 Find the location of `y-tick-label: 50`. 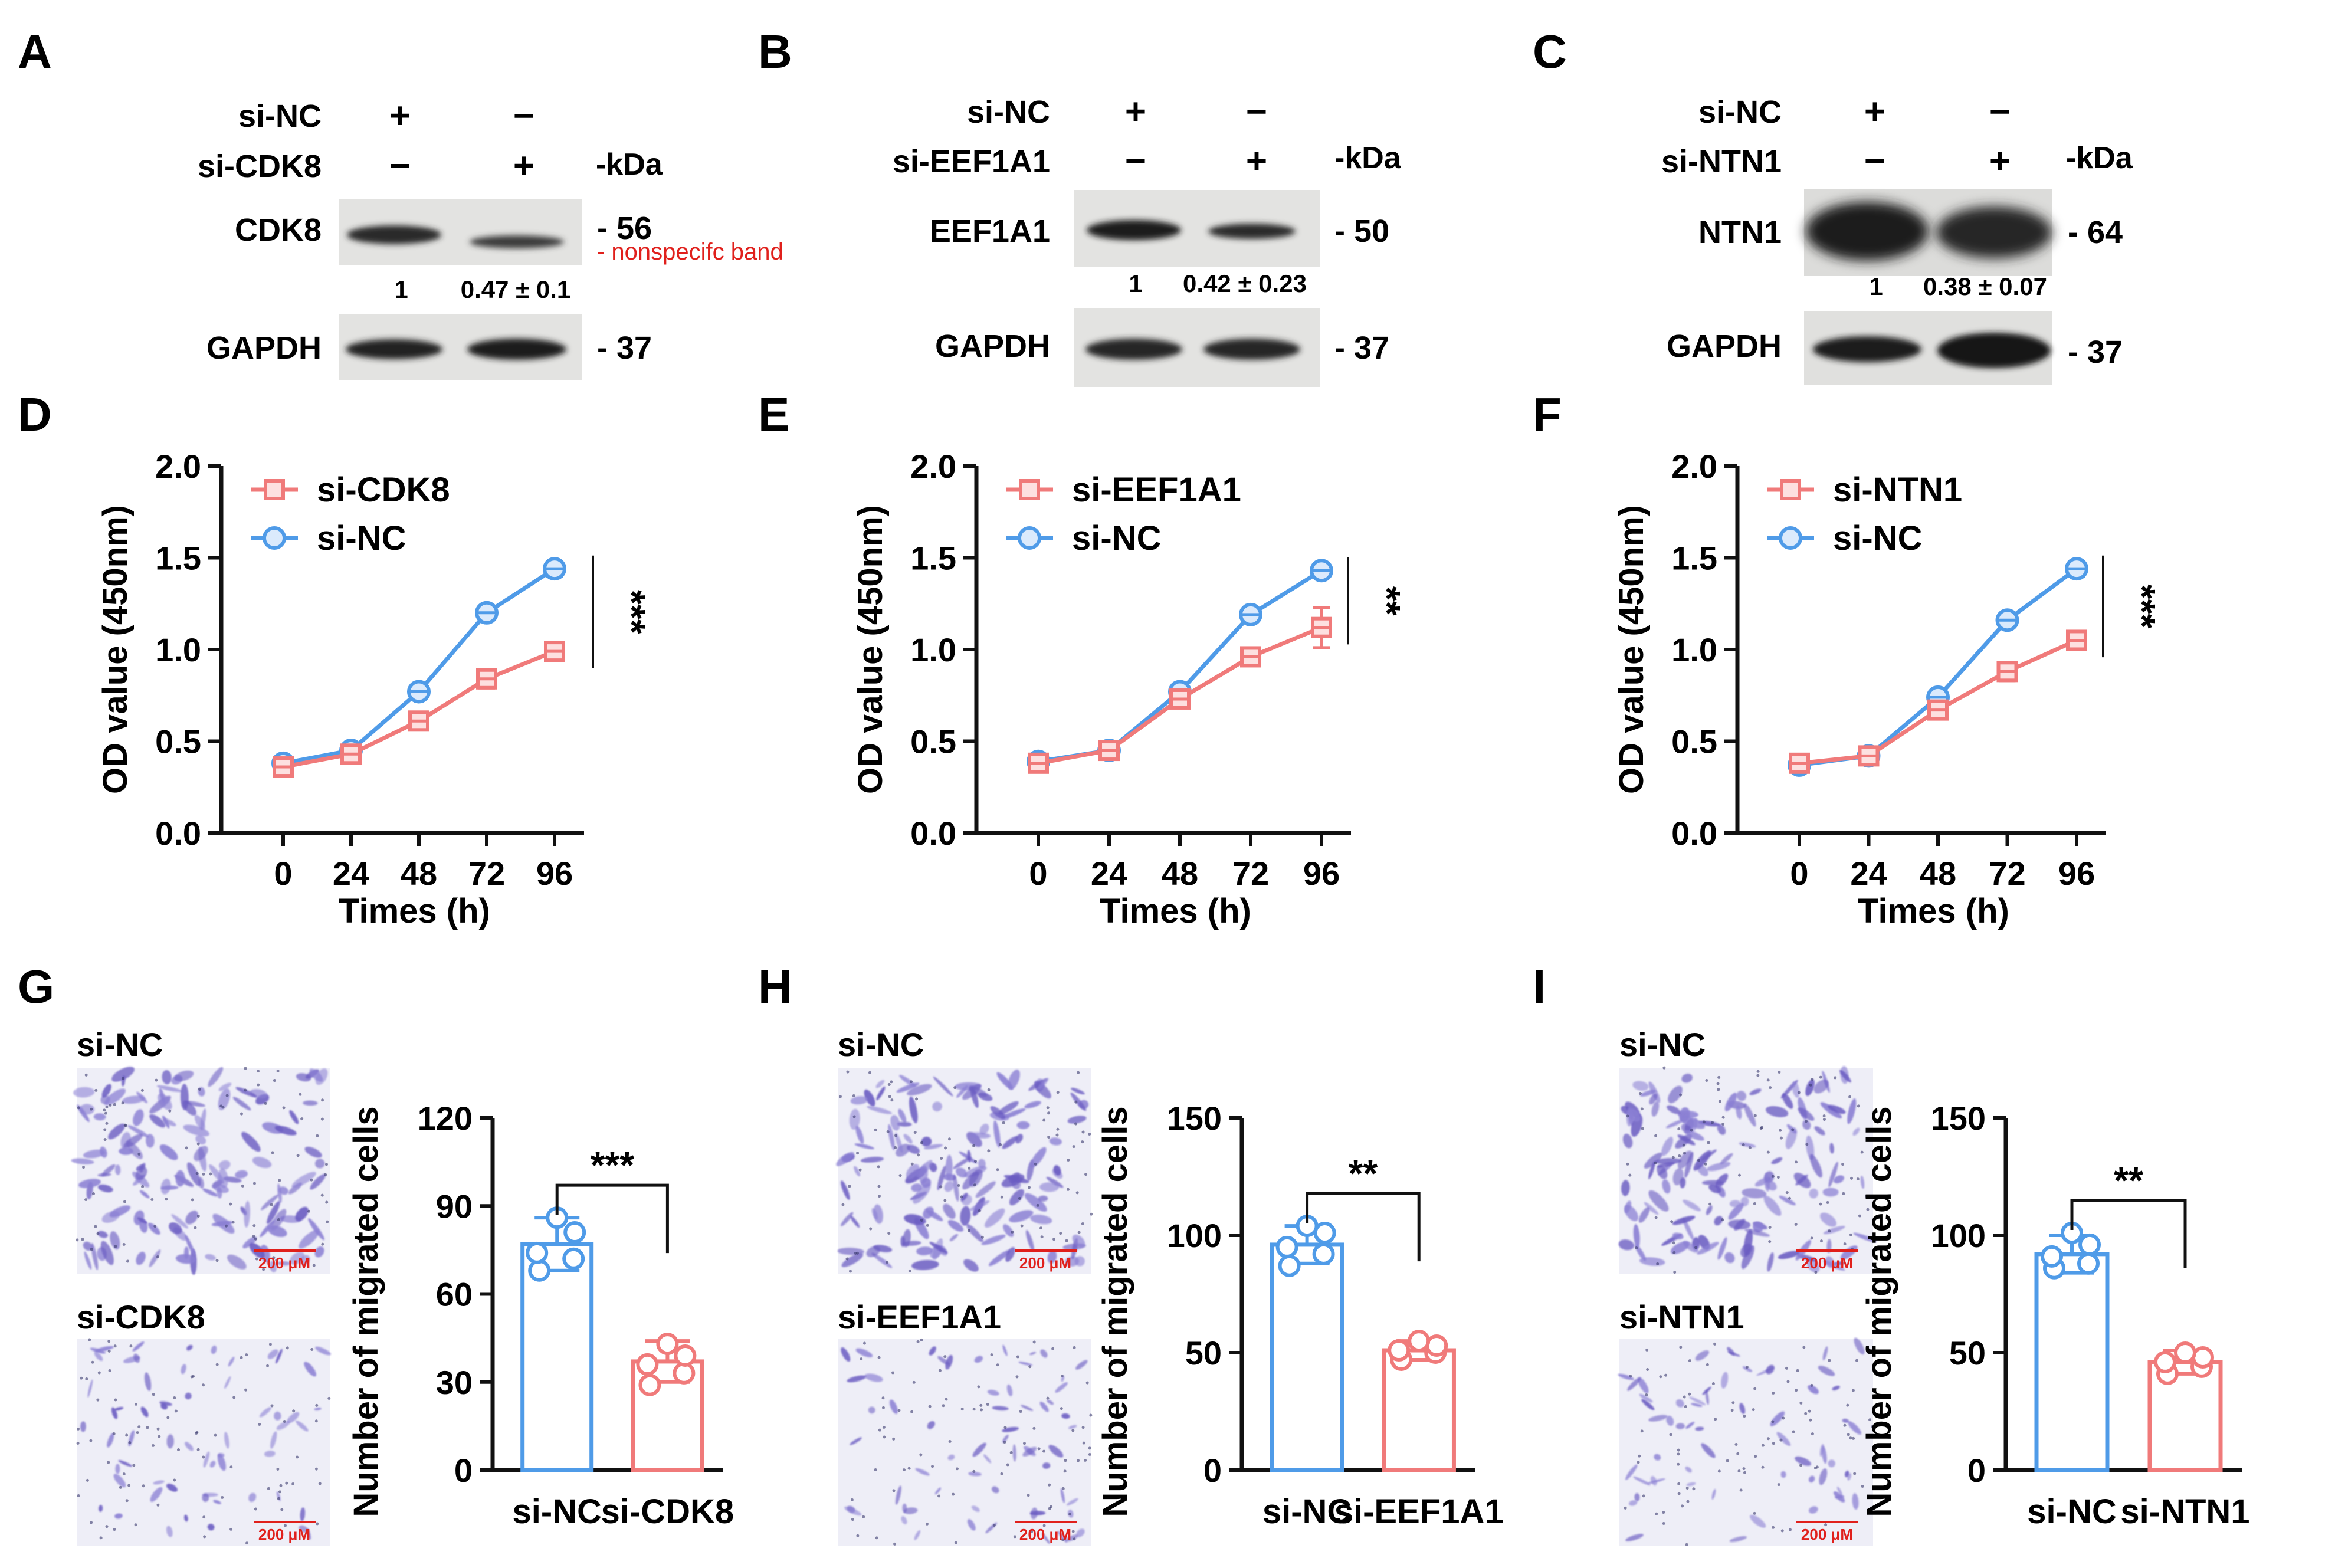

y-tick-label: 50 is located at coordinates (1203, 1353).